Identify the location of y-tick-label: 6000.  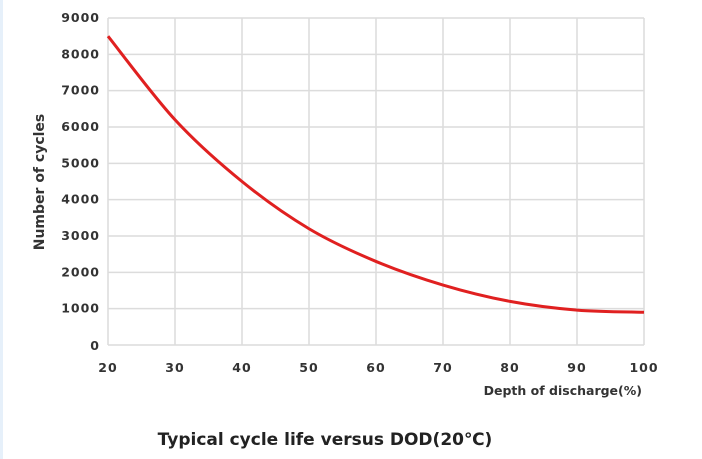
(80, 126).